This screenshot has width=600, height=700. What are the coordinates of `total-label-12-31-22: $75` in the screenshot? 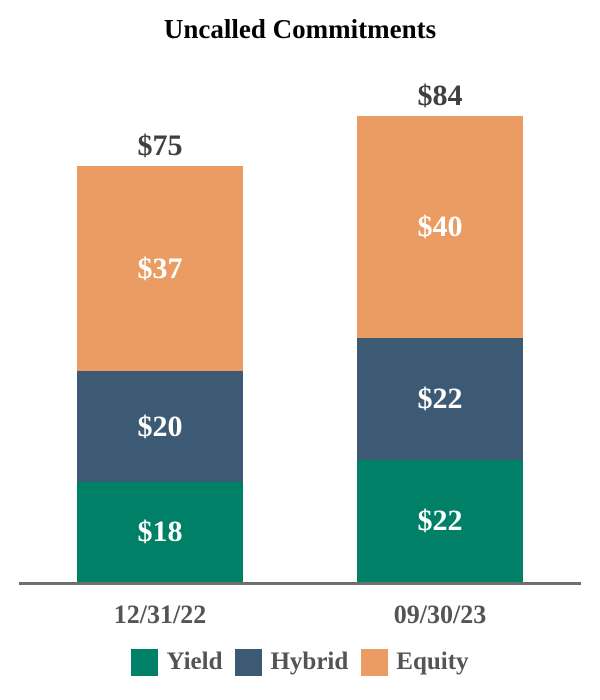 It's located at (160, 145).